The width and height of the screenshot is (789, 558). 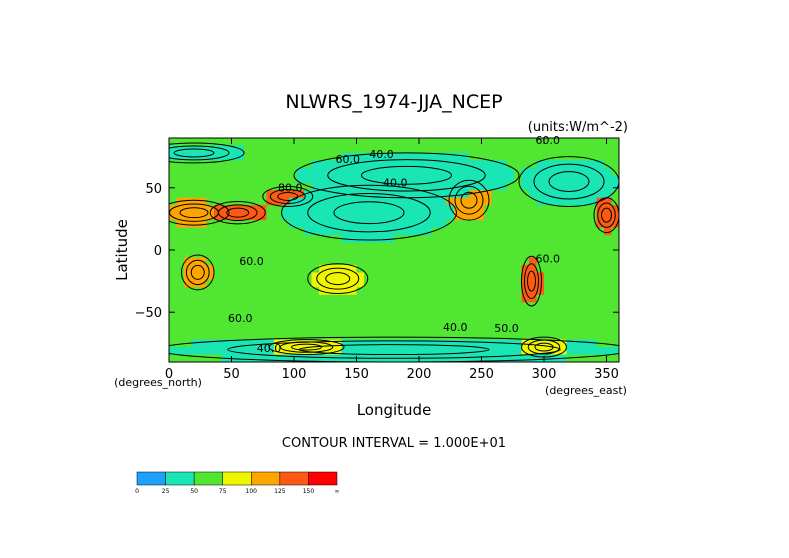 I want to click on y-tick-label: −50, so click(x=148, y=313).